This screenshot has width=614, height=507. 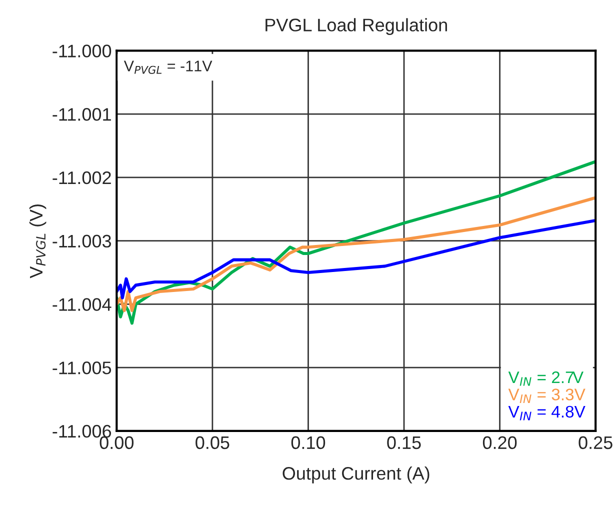 What do you see at coordinates (595, 443) in the screenshot?
I see `x-tick-label: 0.25` at bounding box center [595, 443].